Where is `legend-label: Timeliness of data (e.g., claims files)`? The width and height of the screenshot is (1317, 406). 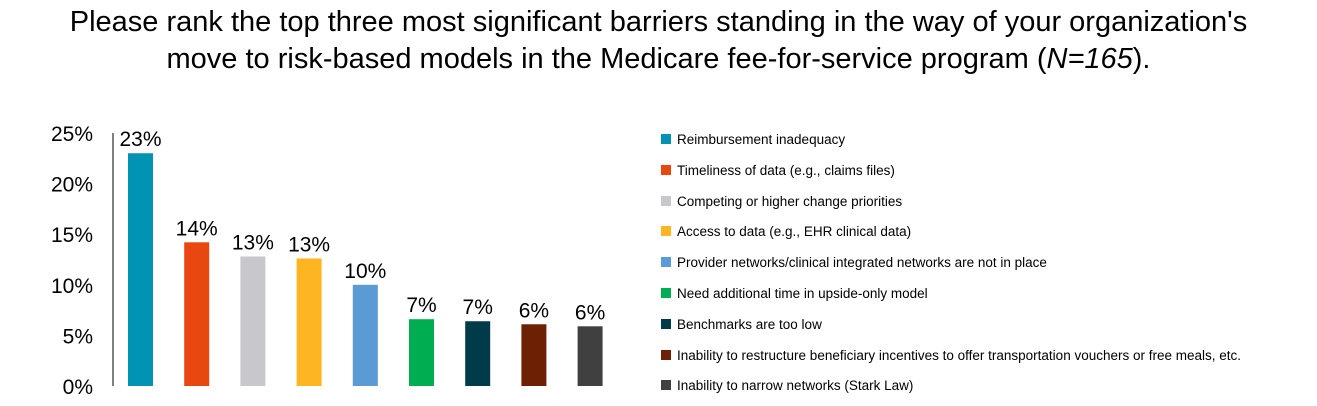 legend-label: Timeliness of data (e.g., claims files) is located at coordinates (786, 170).